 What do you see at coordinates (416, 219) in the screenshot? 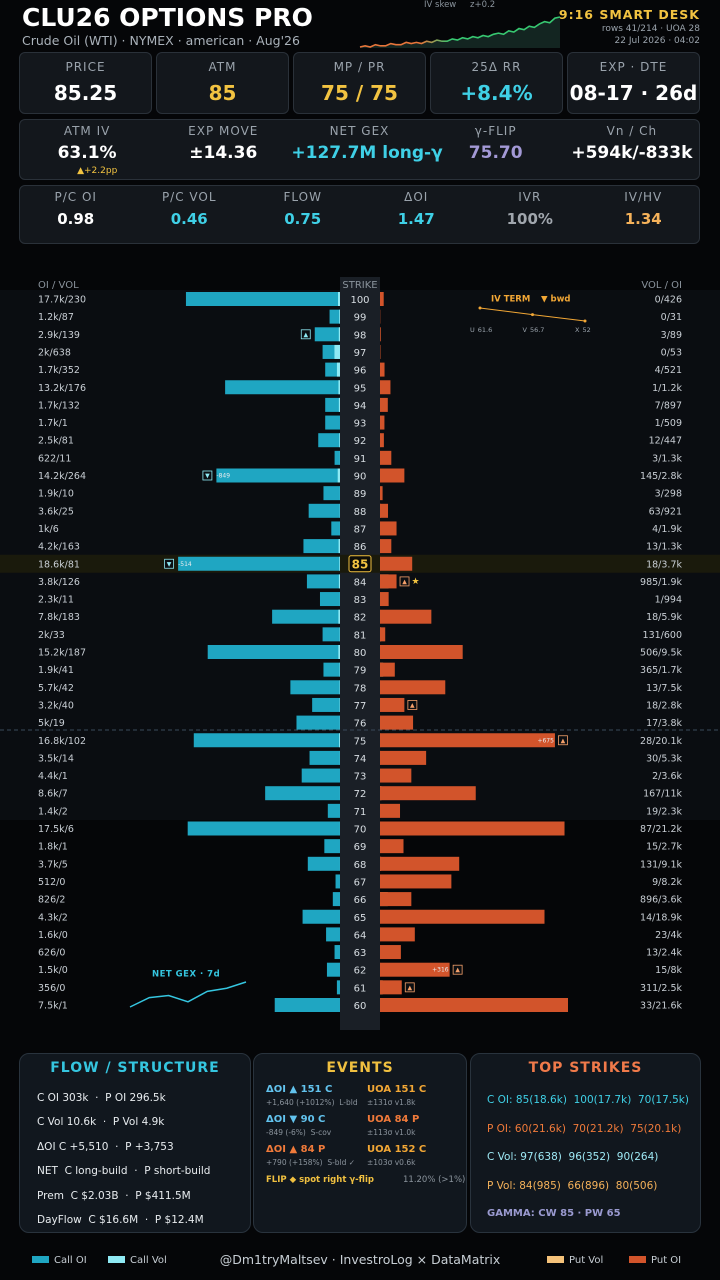
I see `card-value: 1.47` at bounding box center [416, 219].